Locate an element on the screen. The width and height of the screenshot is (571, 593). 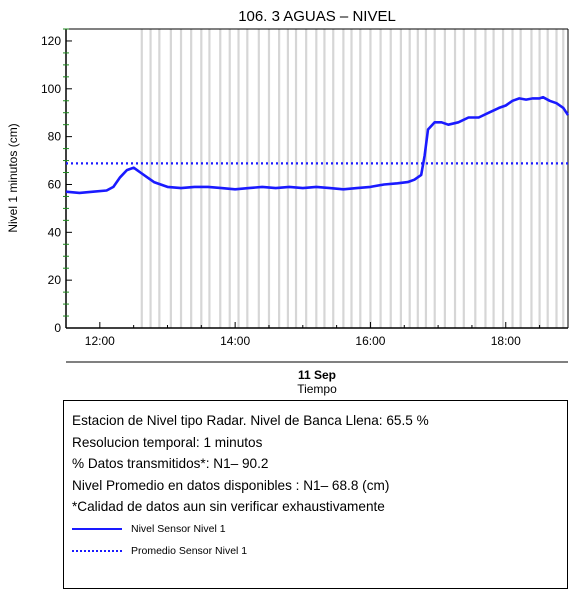
legend-dotted-line-icon is located at coordinates (97, 550).